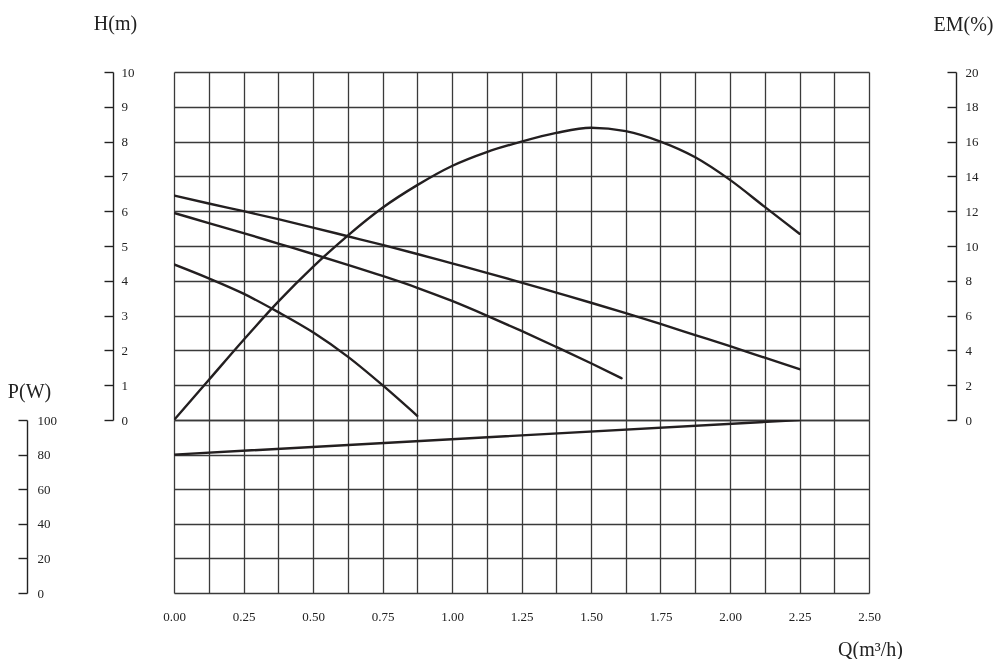  What do you see at coordinates (44, 455) in the screenshot?
I see `y-tick-label: 80` at bounding box center [44, 455].